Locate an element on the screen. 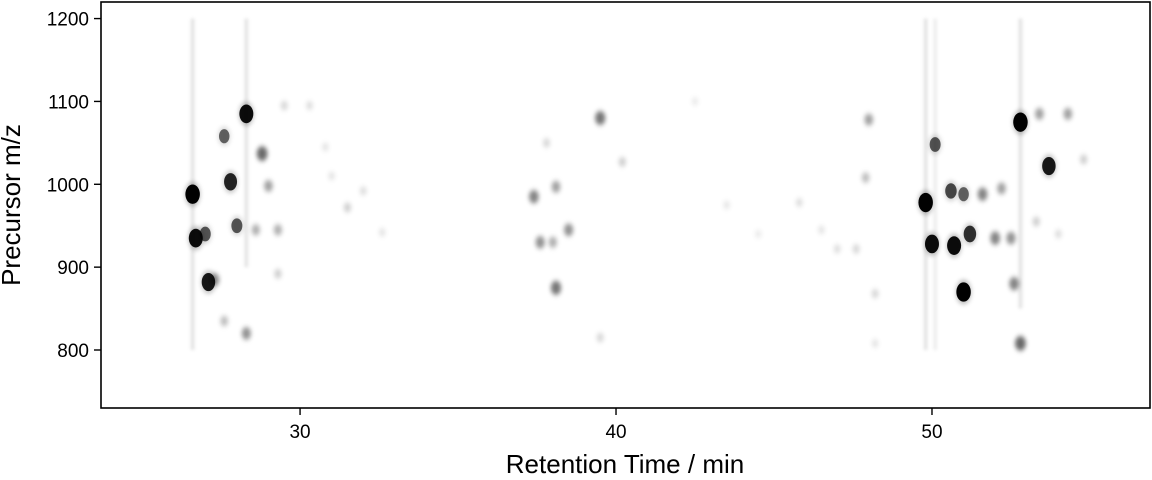 The height and width of the screenshot is (480, 1152). y-tick-label: 800 is located at coordinates (73, 351).